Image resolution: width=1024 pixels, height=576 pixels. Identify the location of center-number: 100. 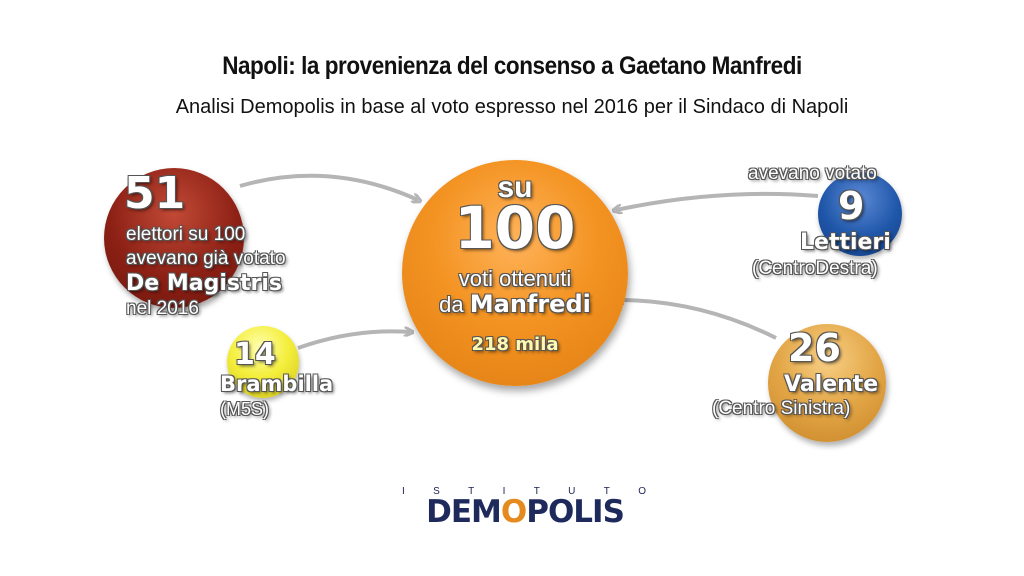
(515, 228).